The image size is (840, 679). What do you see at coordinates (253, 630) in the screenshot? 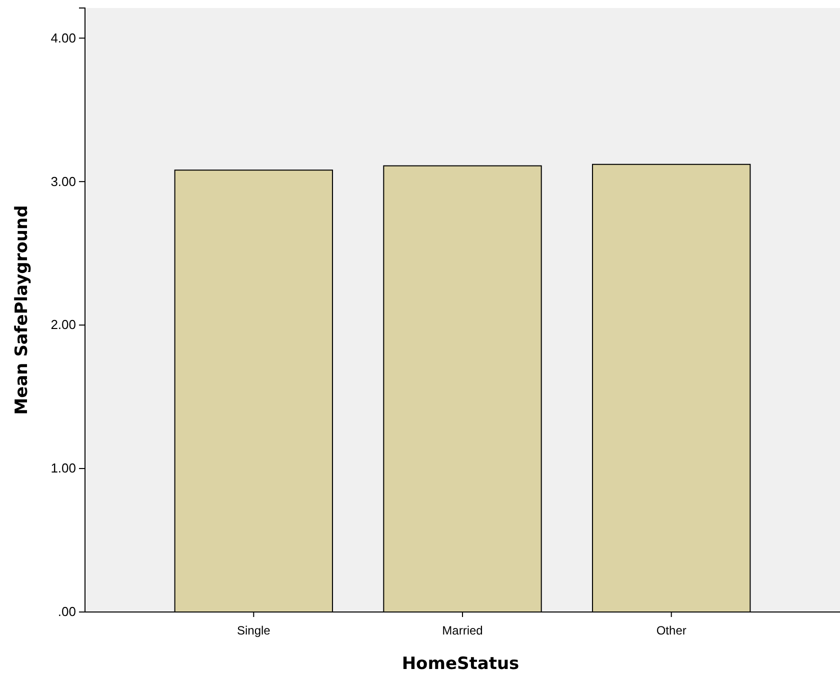
I see `x-tick-label: Single` at bounding box center [253, 630].